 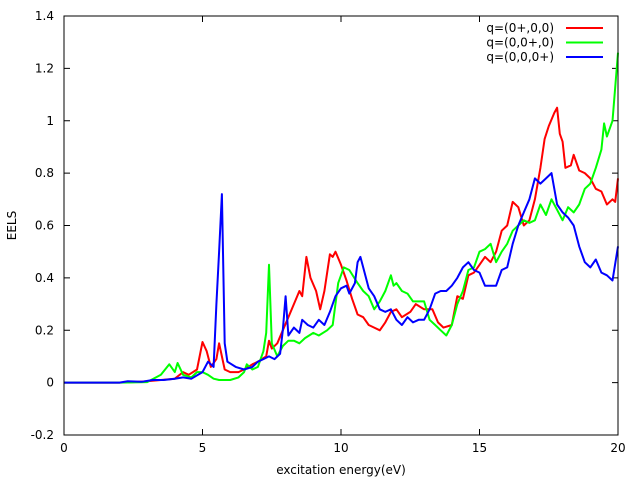 What do you see at coordinates (44, 173) in the screenshot?
I see `y-tick-label: 0.8` at bounding box center [44, 173].